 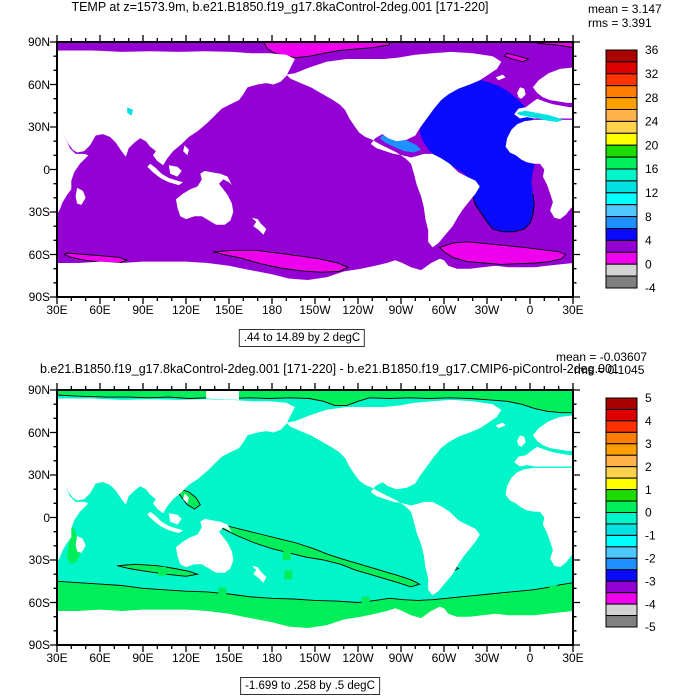 What do you see at coordinates (143, 310) in the screenshot?
I see `x-axis-tick-label: 90E` at bounding box center [143, 310].